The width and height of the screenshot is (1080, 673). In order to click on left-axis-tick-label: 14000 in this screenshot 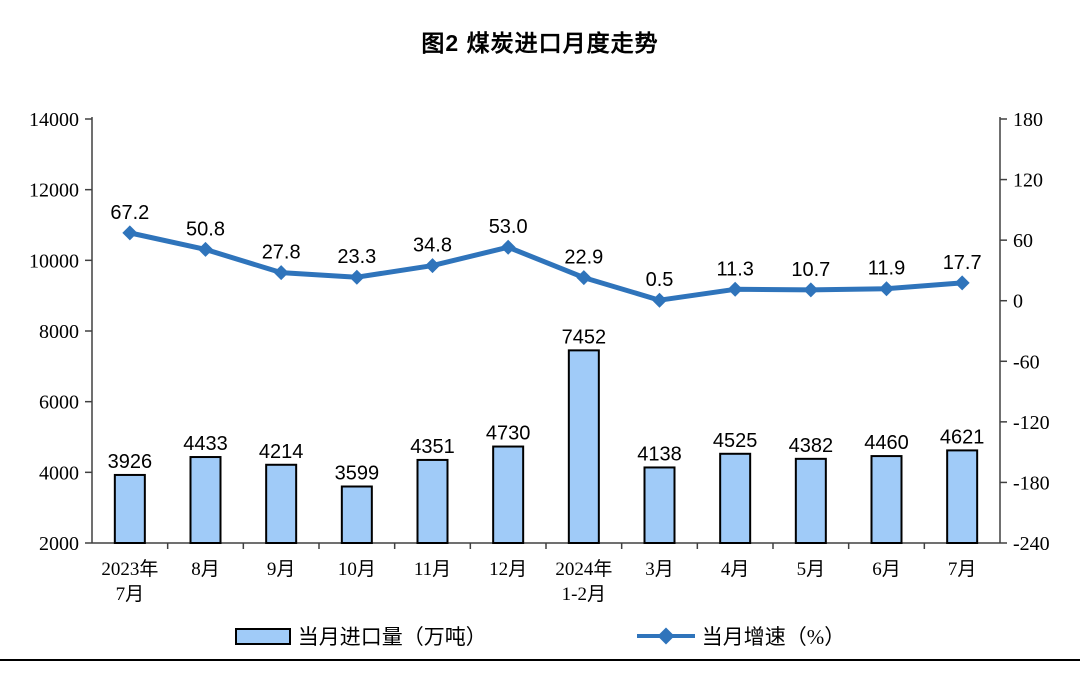, I will do `click(54, 120)`.